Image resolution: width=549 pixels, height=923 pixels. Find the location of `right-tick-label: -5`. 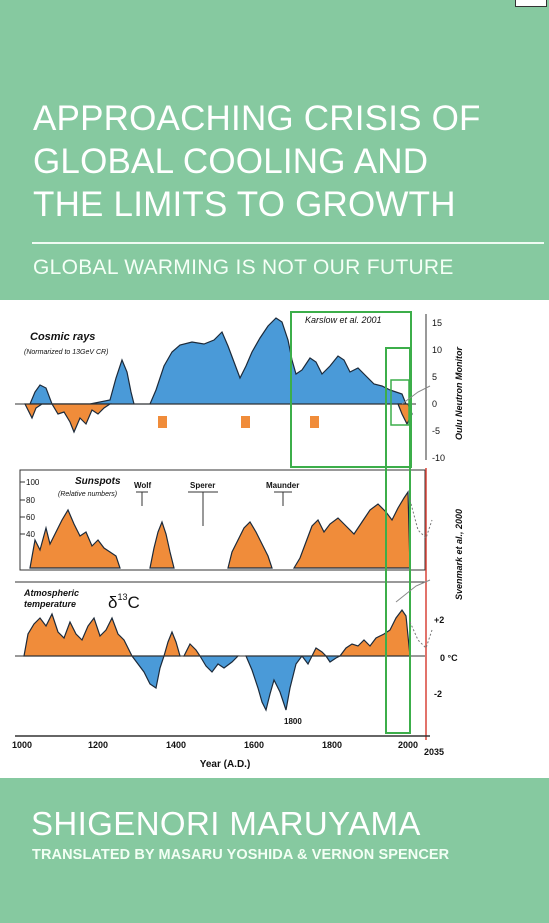

right-tick-label: -5 is located at coordinates (436, 431).